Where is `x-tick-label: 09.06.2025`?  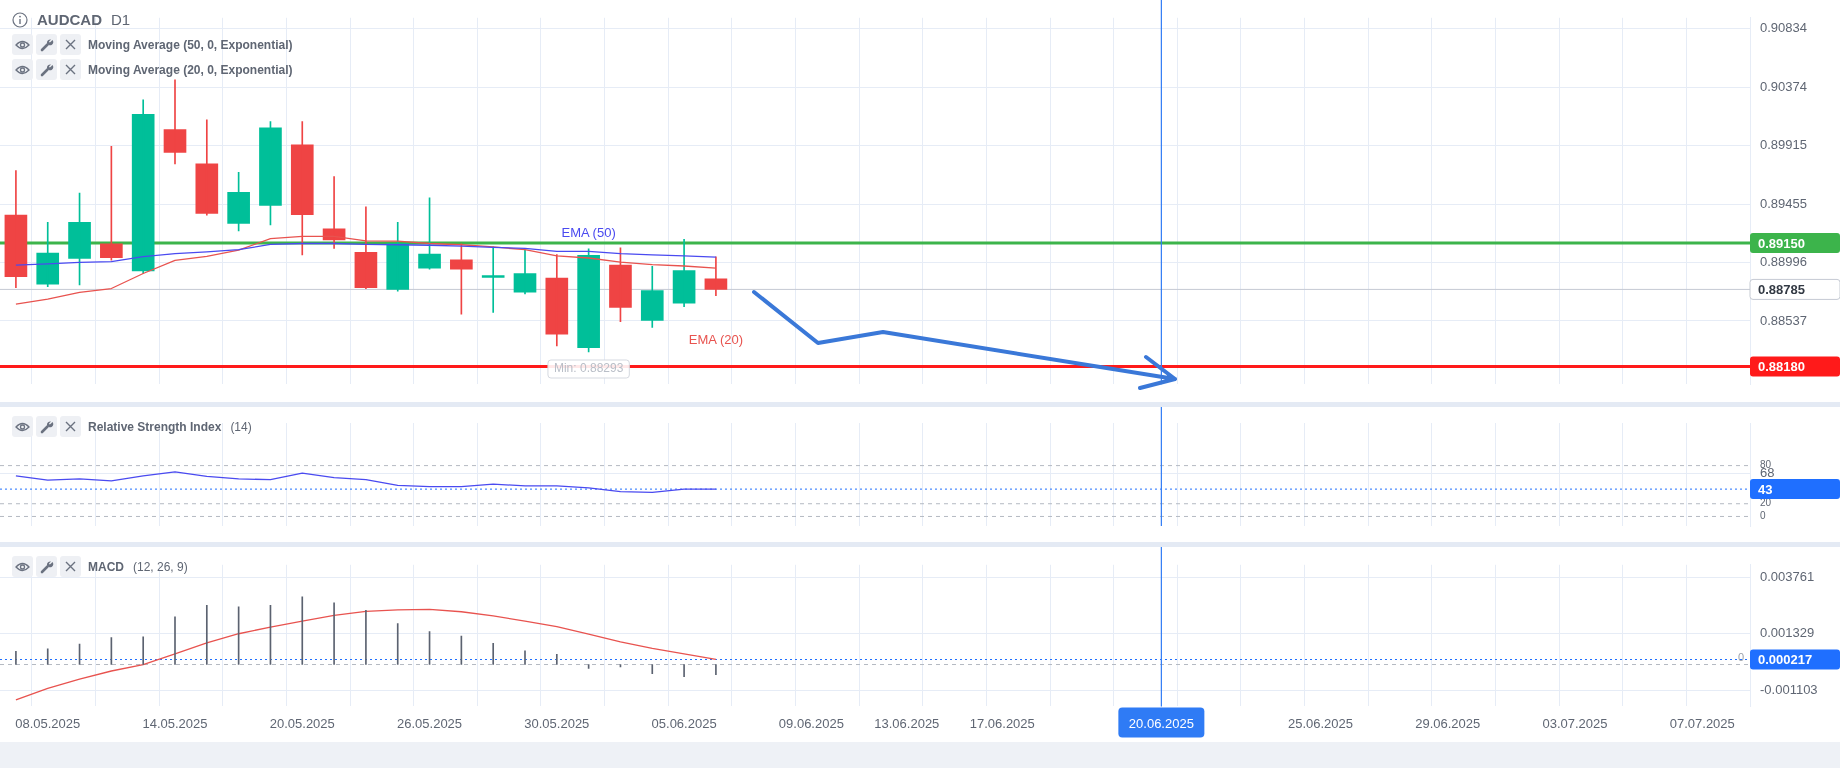
x-tick-label: 09.06.2025 is located at coordinates (811, 723).